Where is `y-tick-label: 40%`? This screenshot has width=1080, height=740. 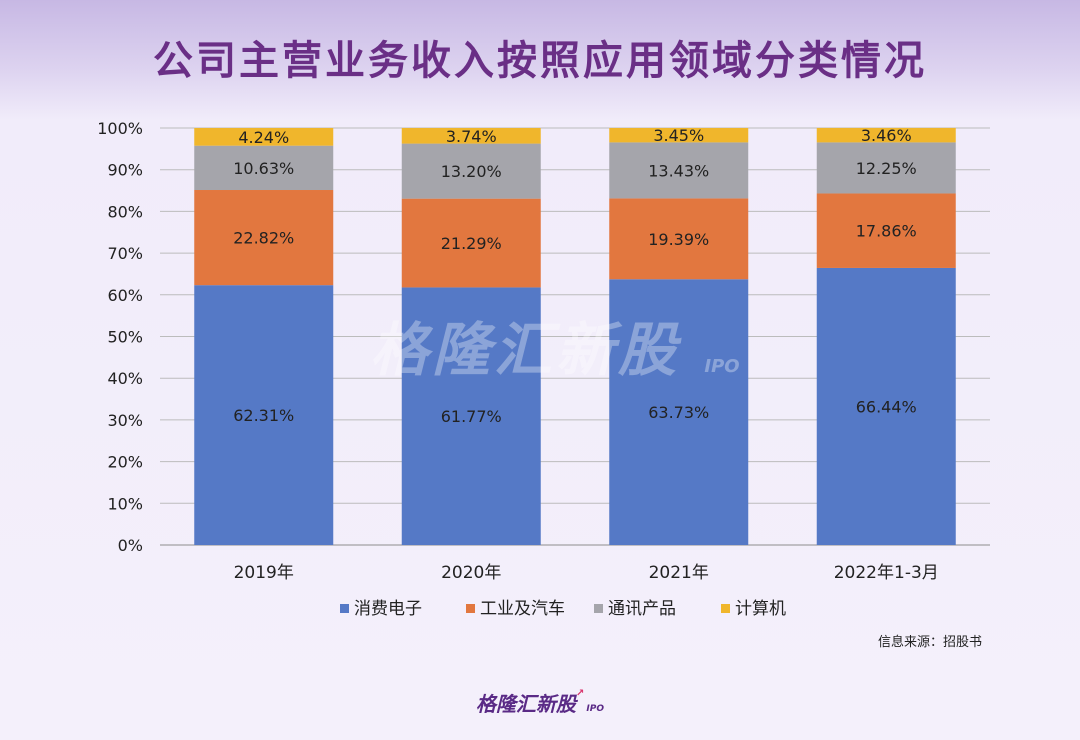 y-tick-label: 40% is located at coordinates (125, 378).